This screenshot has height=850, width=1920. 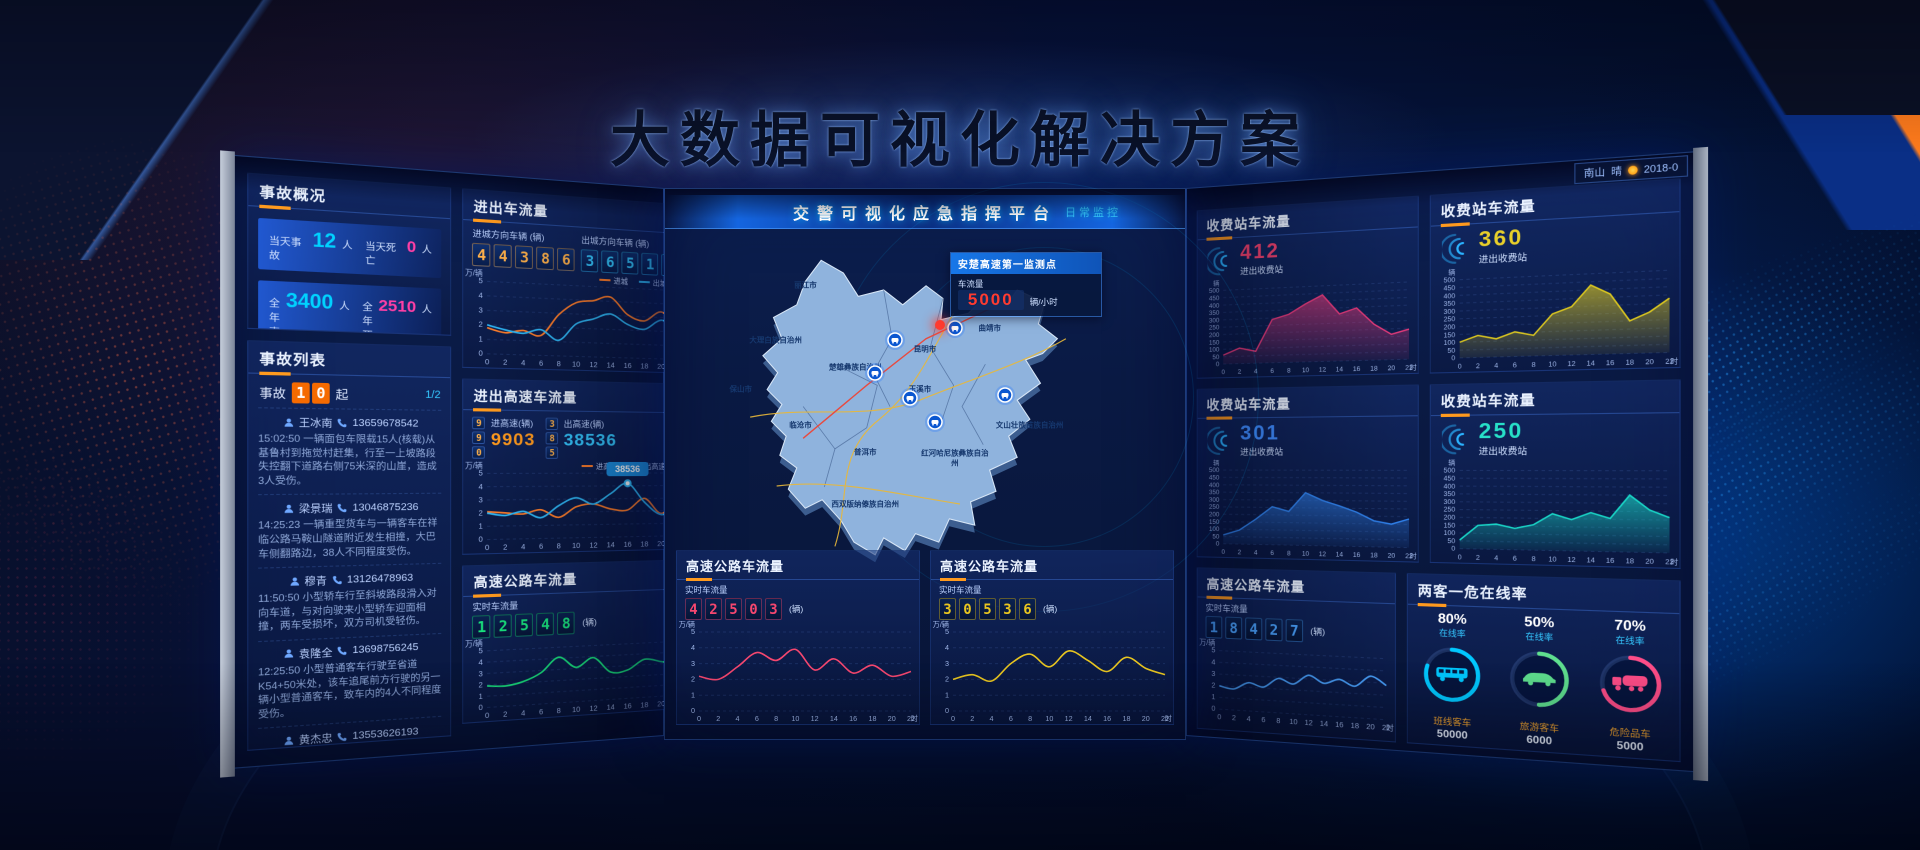 I want to click on toll-count-label: 进出收费站, so click(x=1503, y=451).